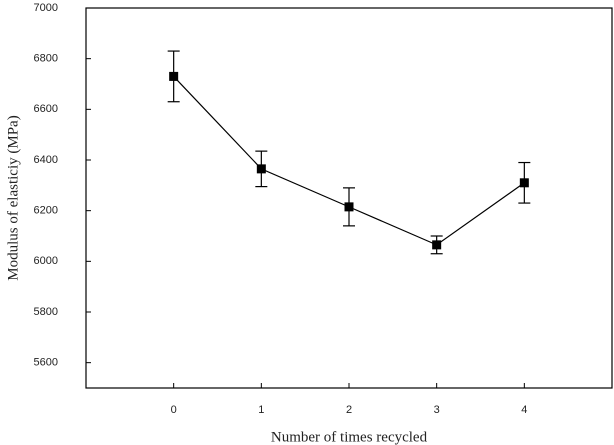 The width and height of the screenshot is (614, 445). What do you see at coordinates (174, 410) in the screenshot?
I see `x-tick-label: 0` at bounding box center [174, 410].